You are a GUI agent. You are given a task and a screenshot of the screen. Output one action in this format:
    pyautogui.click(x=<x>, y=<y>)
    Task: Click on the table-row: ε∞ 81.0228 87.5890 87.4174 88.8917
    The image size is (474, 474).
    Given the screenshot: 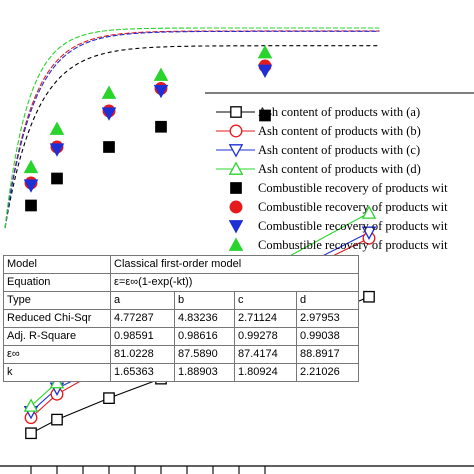 What is the action you would take?
    pyautogui.click(x=181, y=354)
    